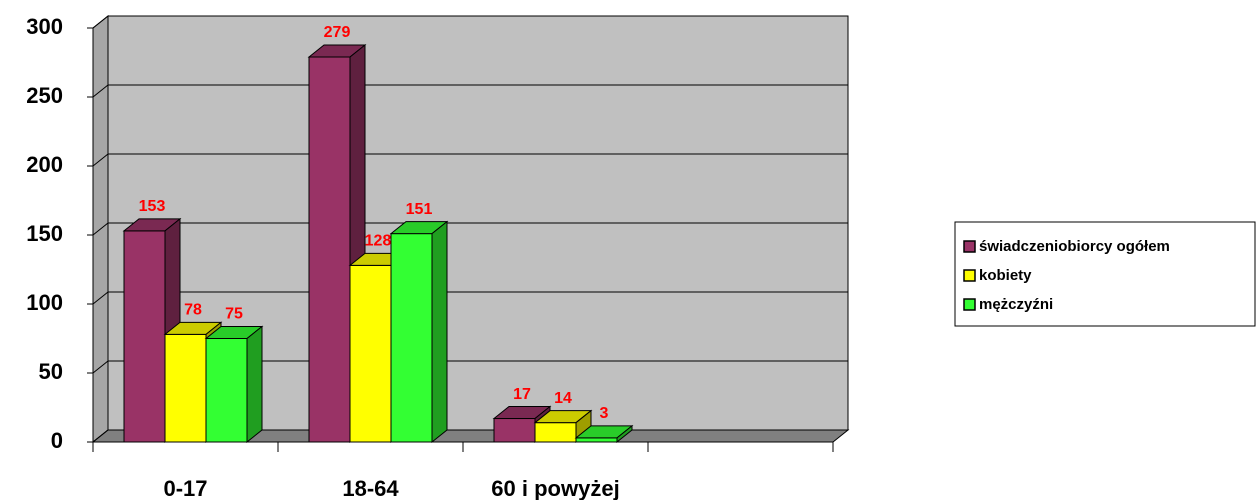  I want to click on x-tick-label: 0-17, so click(185, 488).